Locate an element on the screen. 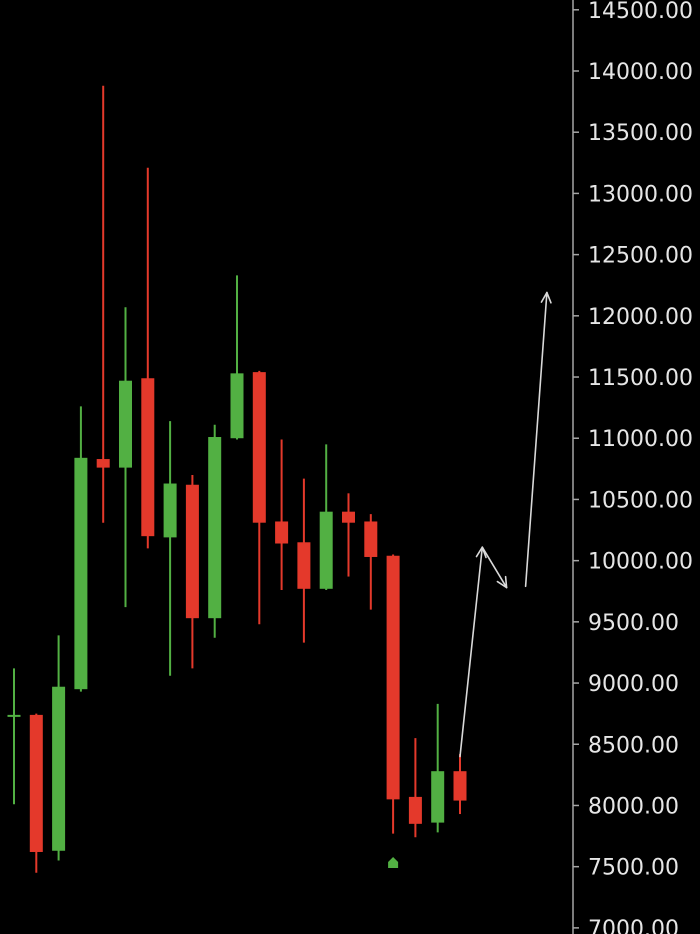 This screenshot has width=700, height=934. y-tick-label: 9000.00 is located at coordinates (633, 684).